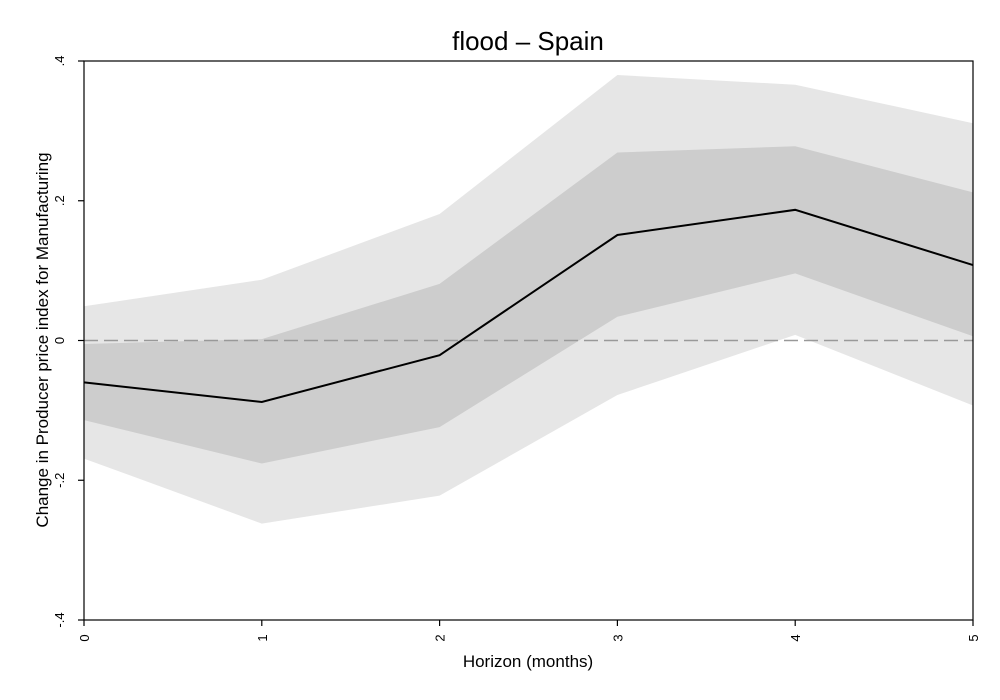  I want to click on y-tick-label: .2, so click(59, 200).